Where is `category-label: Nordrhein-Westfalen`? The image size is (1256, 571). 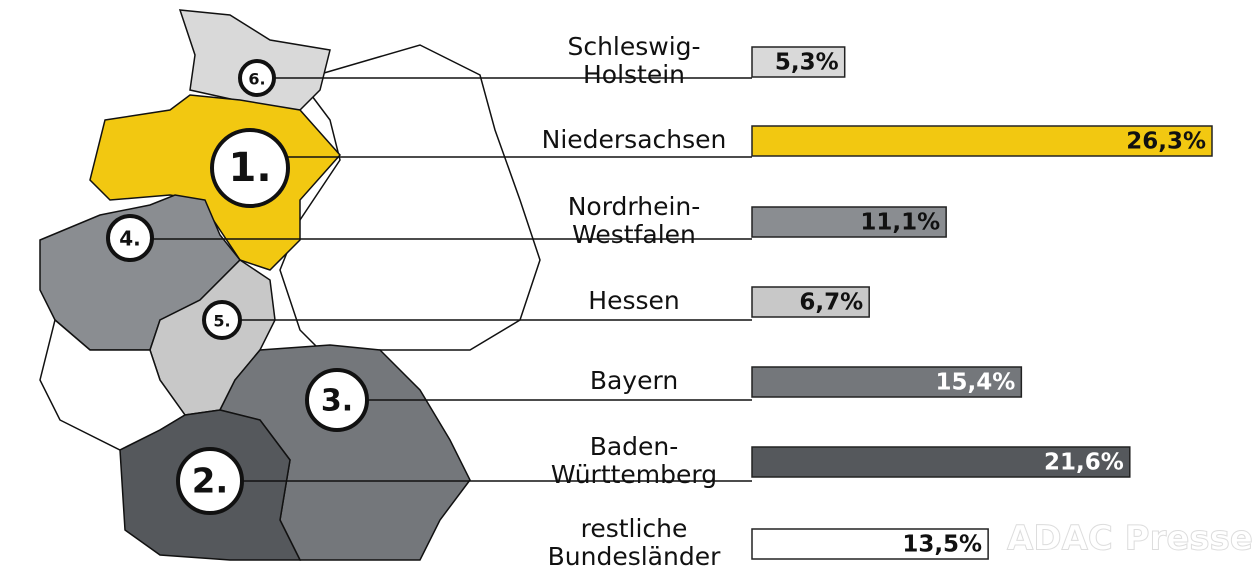
category-label: Nordrhein-Westfalen is located at coordinates (634, 220).